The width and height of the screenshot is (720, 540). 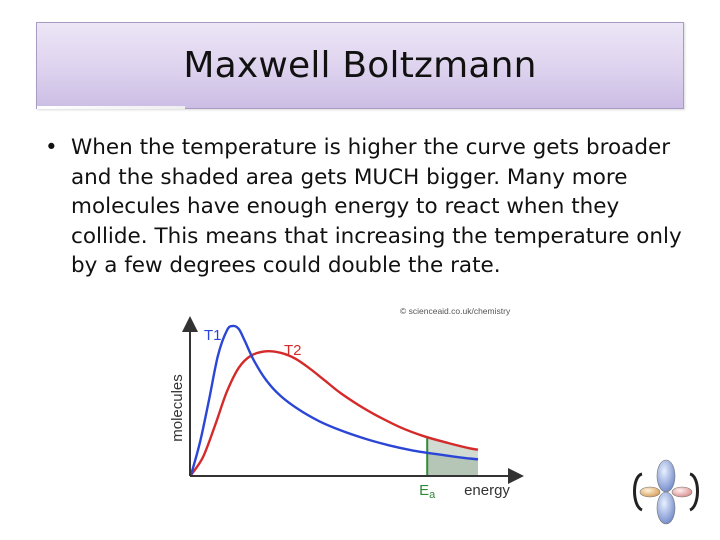 I want to click on series-line-t1, so click(x=334, y=400).